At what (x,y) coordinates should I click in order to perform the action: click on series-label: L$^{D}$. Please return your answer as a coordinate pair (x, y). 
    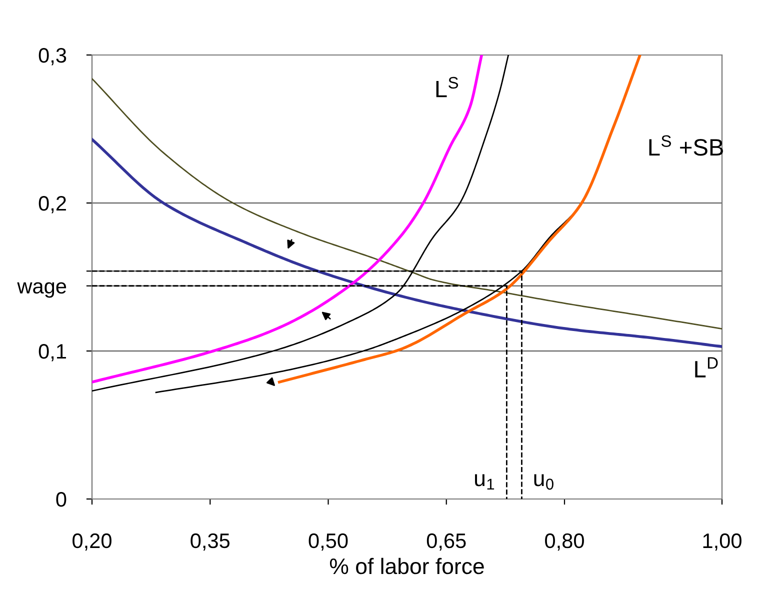
    Looking at the image, I should click on (706, 367).